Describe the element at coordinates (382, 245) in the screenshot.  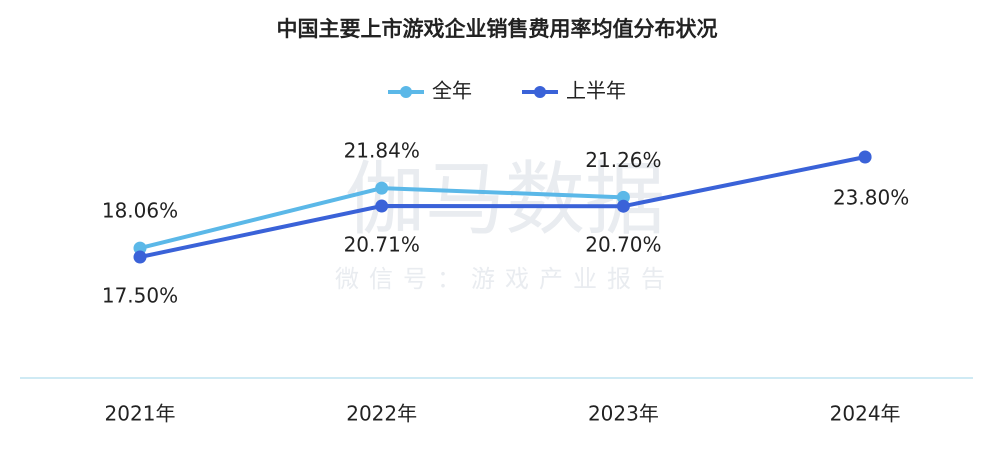
I see `data-label: 20.71%` at that location.